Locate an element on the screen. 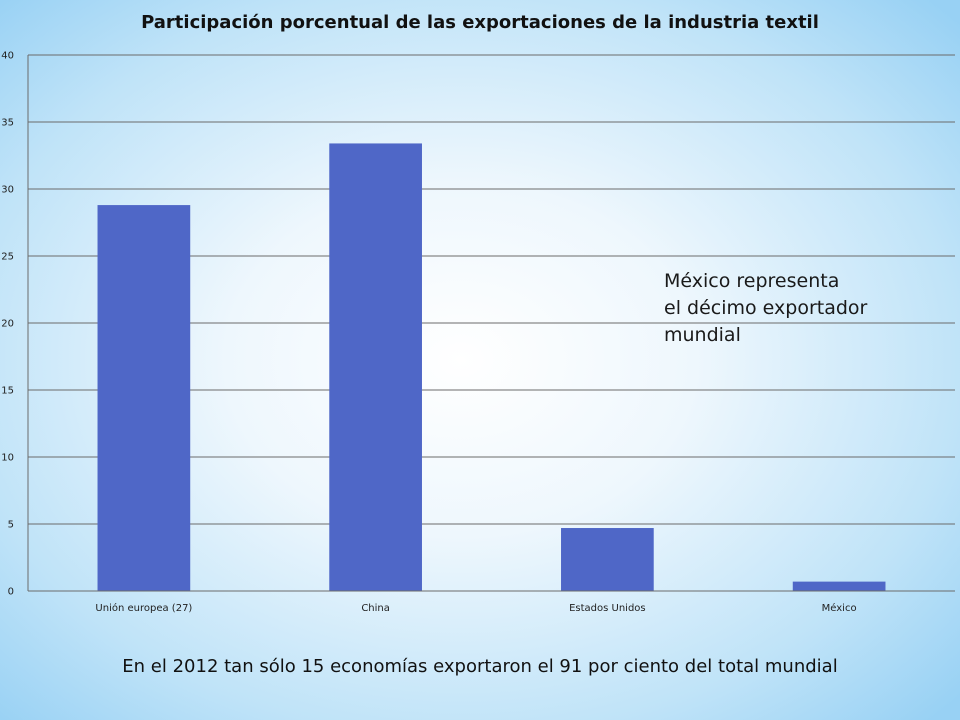  y-tick-label: 40 is located at coordinates (7, 56).